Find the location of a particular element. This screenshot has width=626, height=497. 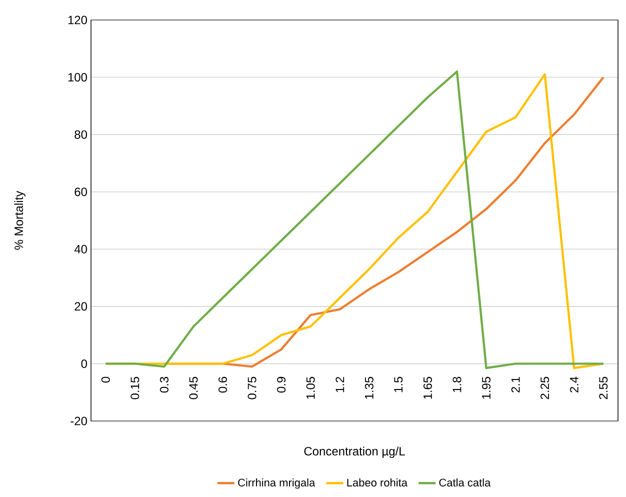

y-tick-label: 60 is located at coordinates (81, 192).